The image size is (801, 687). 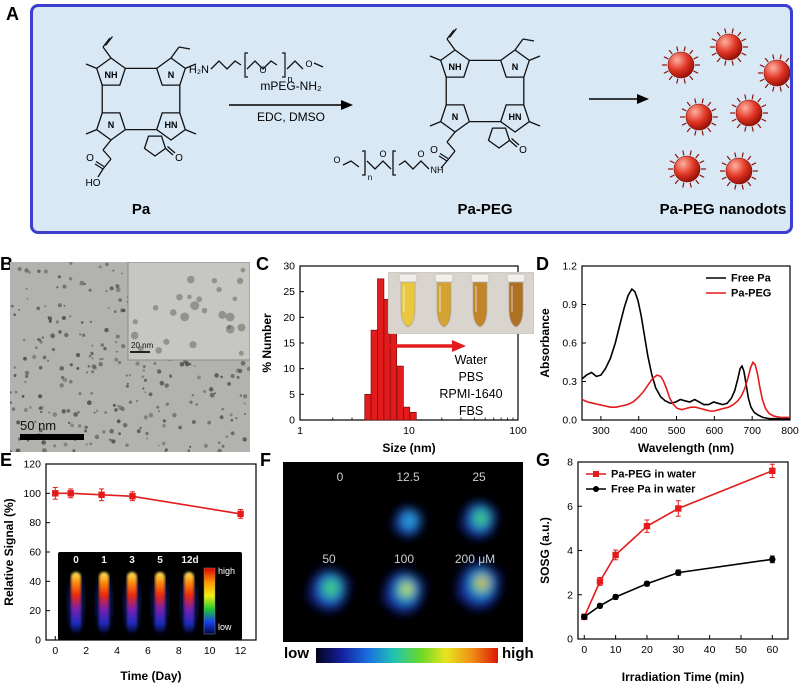 What do you see at coordinates (428, 346) in the screenshot?
I see `media-arrow` at bounding box center [428, 346].